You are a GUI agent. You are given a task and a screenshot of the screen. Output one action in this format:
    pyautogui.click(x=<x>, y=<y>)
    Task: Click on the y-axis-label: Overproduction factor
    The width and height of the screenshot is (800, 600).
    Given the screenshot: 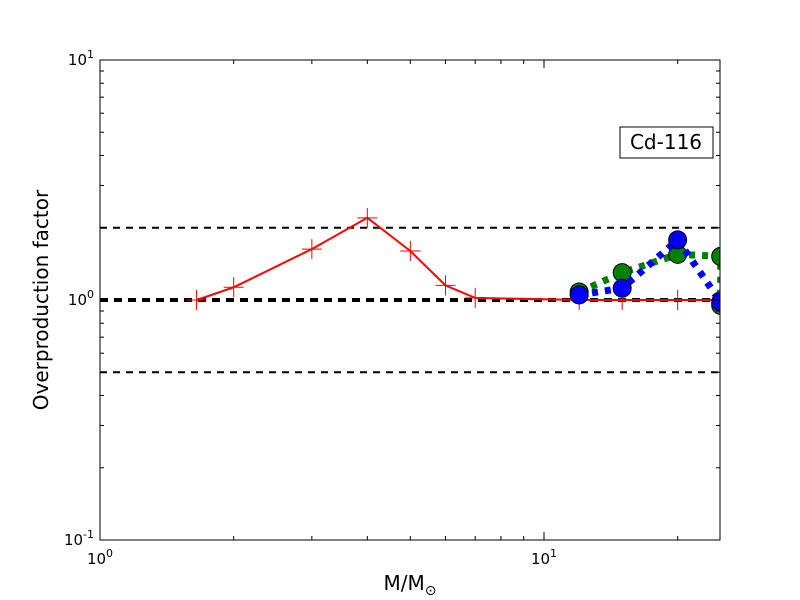 What is the action you would take?
    pyautogui.click(x=41, y=299)
    